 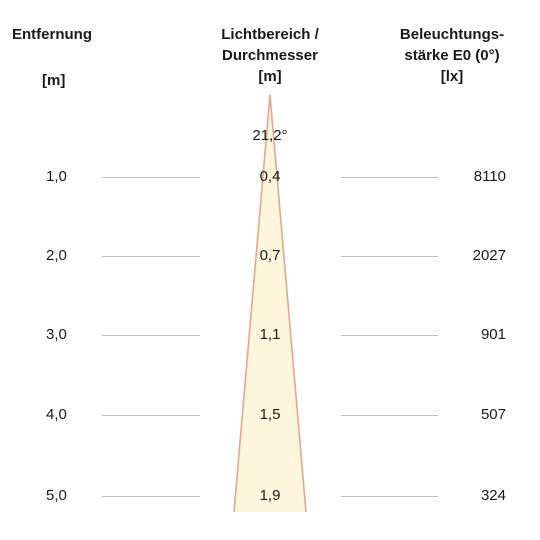 What do you see at coordinates (56, 414) in the screenshot?
I see `row-distance: 4,0` at bounding box center [56, 414].